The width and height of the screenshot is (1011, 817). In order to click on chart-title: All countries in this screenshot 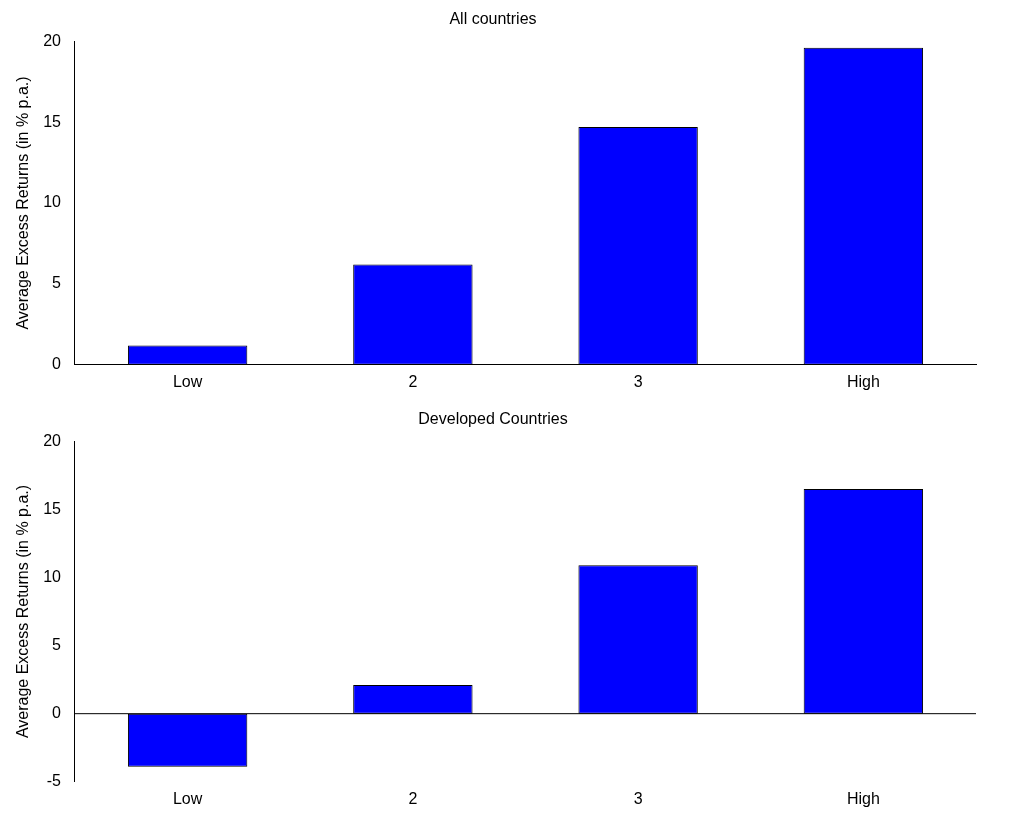, I will do `click(493, 19)`.